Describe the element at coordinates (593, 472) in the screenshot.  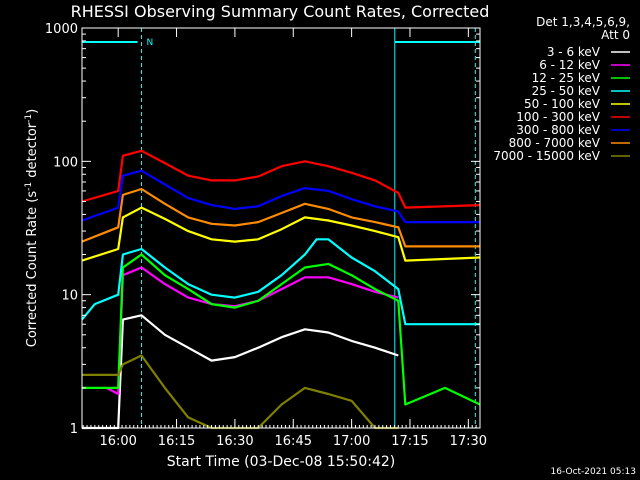
I see `timestamp: 16-Oct-2021 05:13` at that location.